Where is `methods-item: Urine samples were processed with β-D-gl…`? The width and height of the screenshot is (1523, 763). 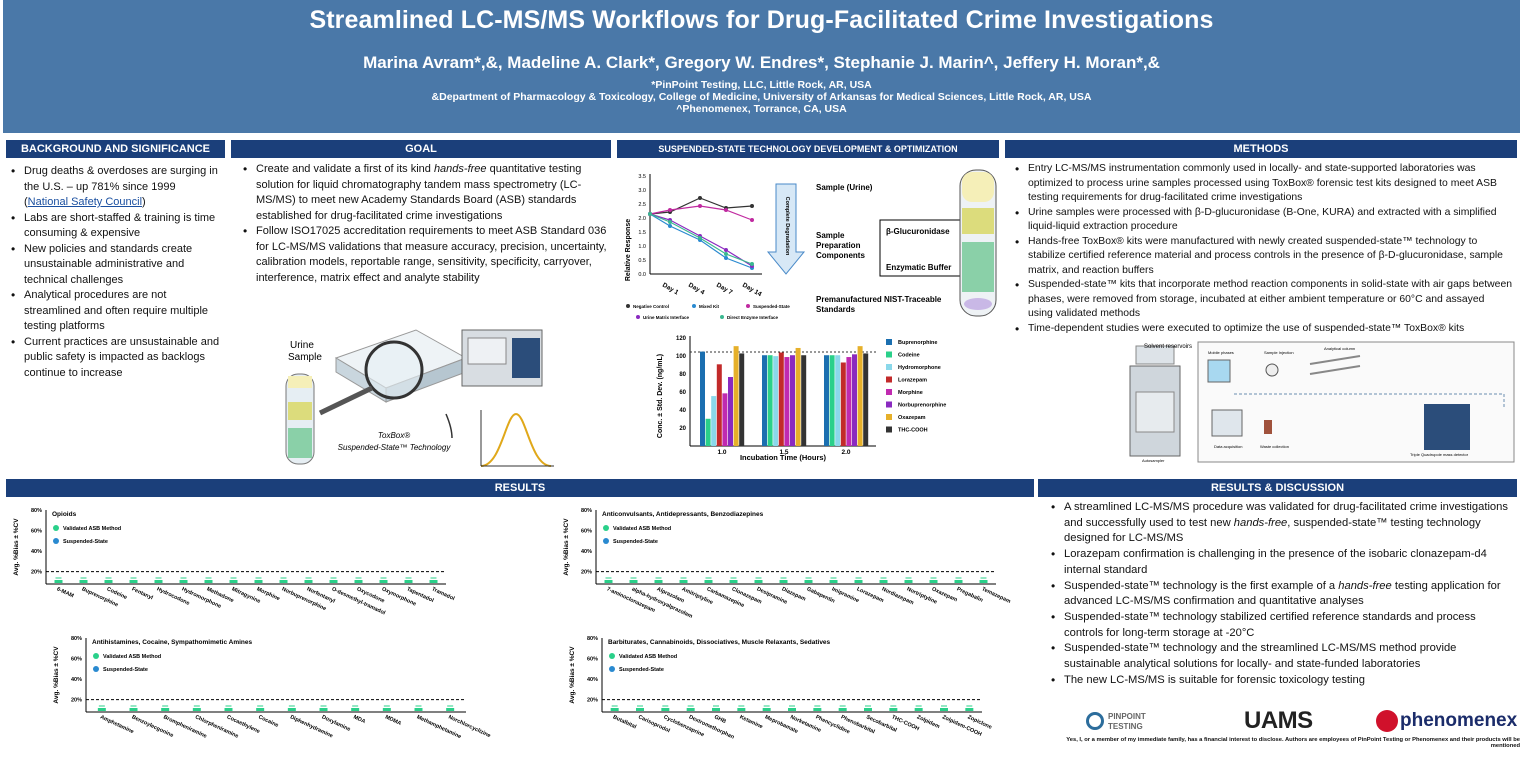 methods-item: Urine samples were processed with β-D-gl… is located at coordinates (1262, 220).